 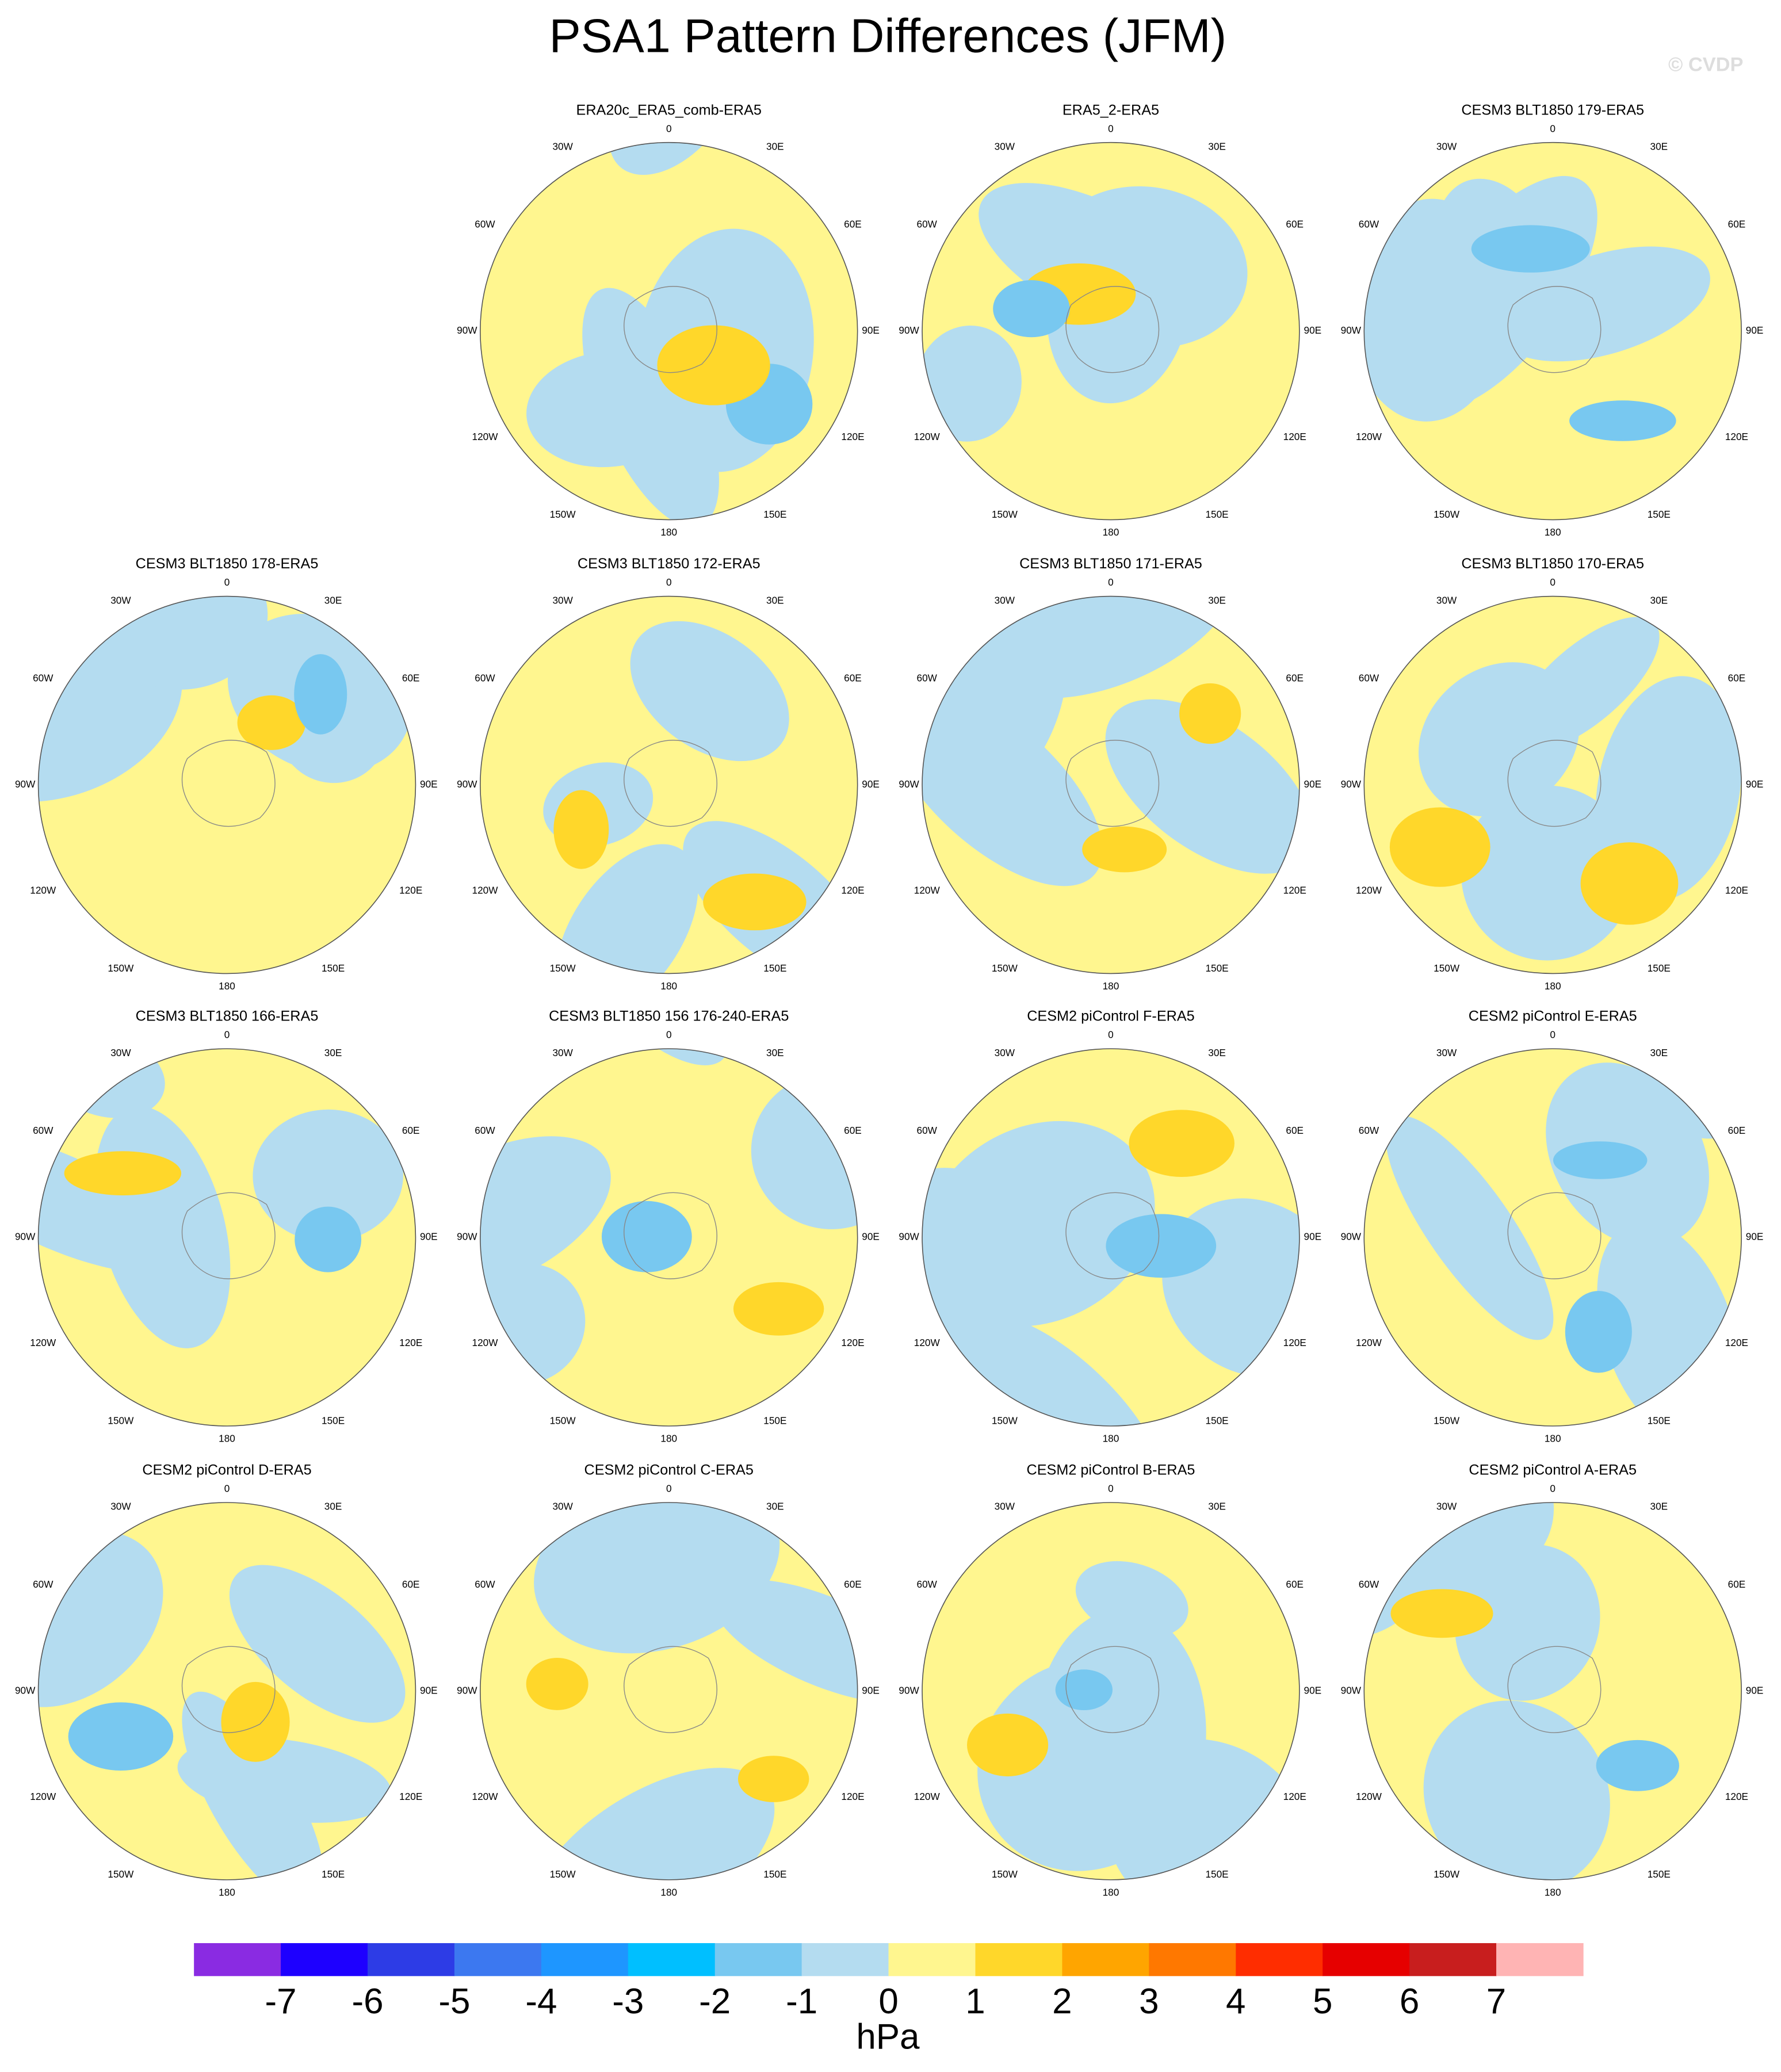 What do you see at coordinates (227, 1438) in the screenshot?
I see `longitude-label: 180` at bounding box center [227, 1438].